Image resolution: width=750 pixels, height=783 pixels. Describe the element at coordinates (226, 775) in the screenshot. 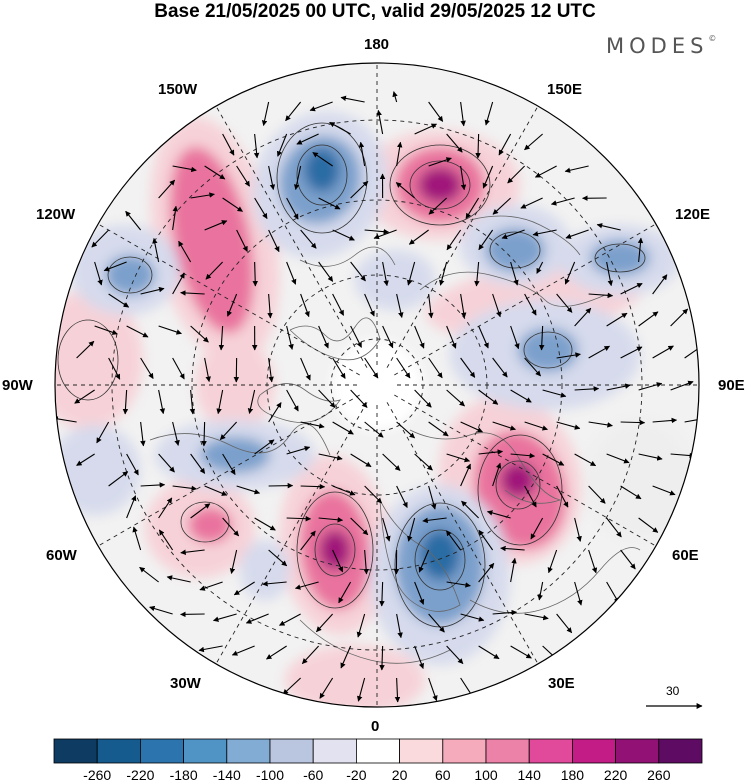

I see `colorbar-tick-label: -140` at that location.